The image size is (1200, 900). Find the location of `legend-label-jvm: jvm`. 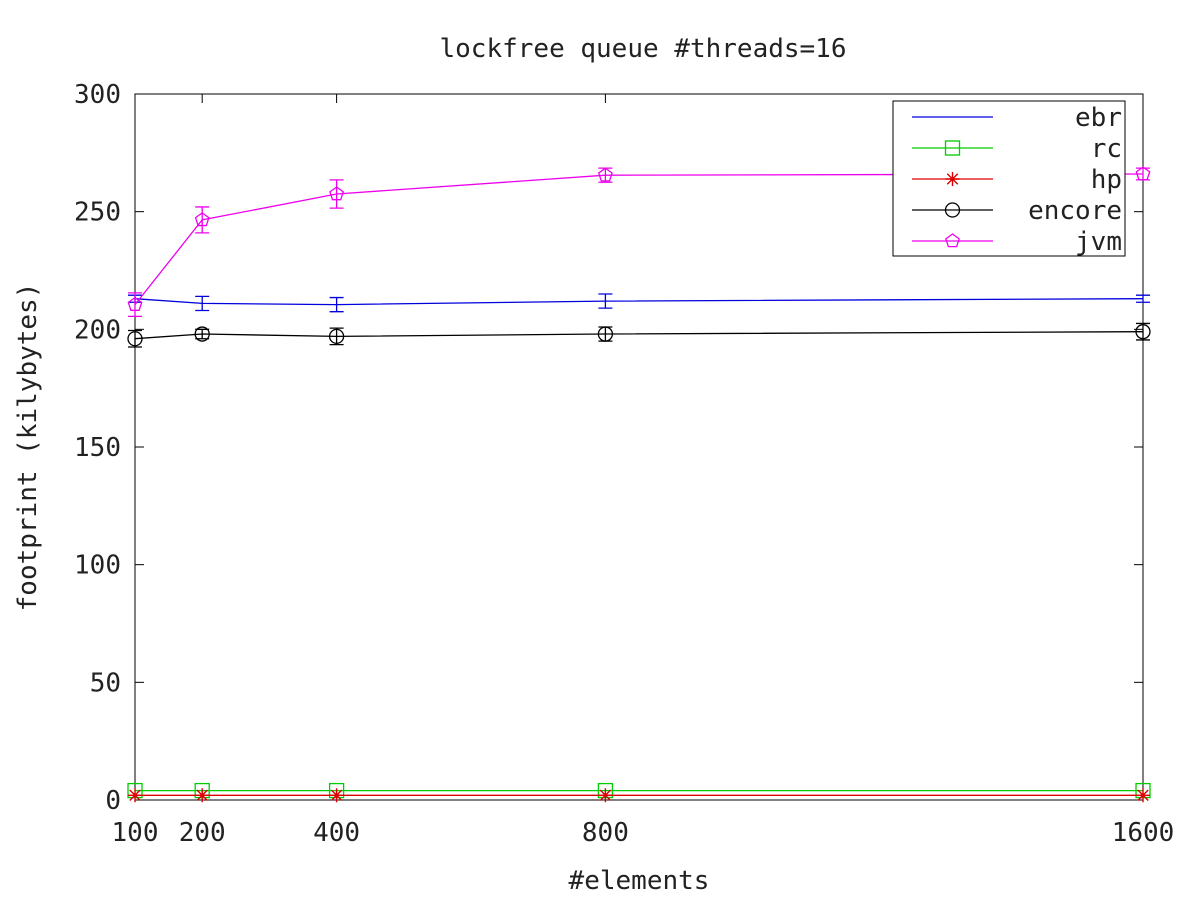

legend-label-jvm: jvm is located at coordinates (1098, 242).